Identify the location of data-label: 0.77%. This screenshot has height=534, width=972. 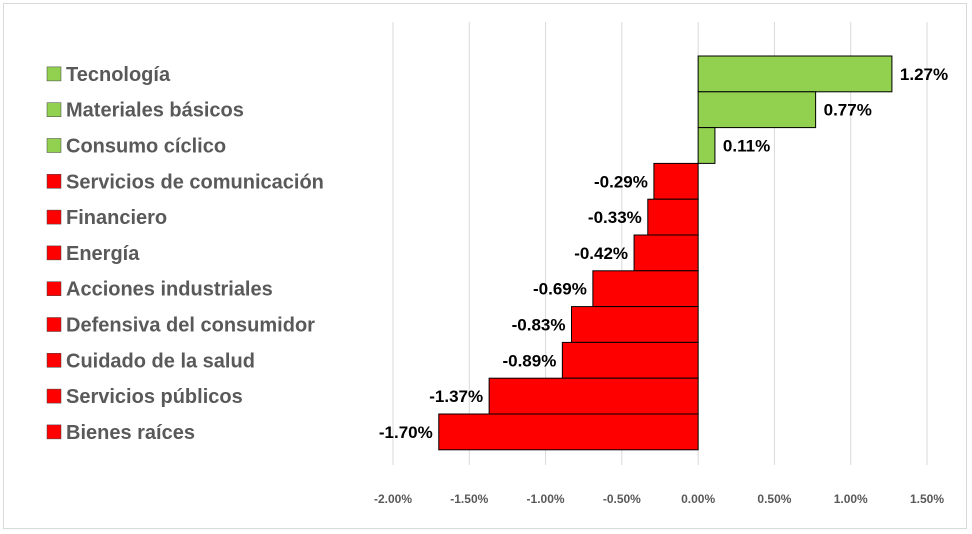
(848, 110).